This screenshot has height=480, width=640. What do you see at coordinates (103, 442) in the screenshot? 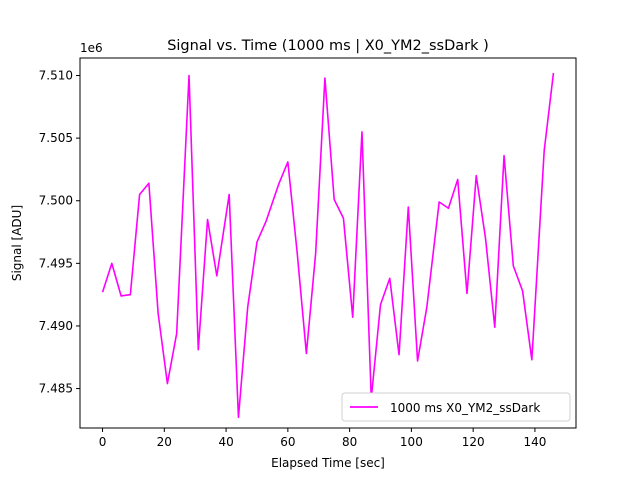
I see `x-tick-label: 0` at bounding box center [103, 442].